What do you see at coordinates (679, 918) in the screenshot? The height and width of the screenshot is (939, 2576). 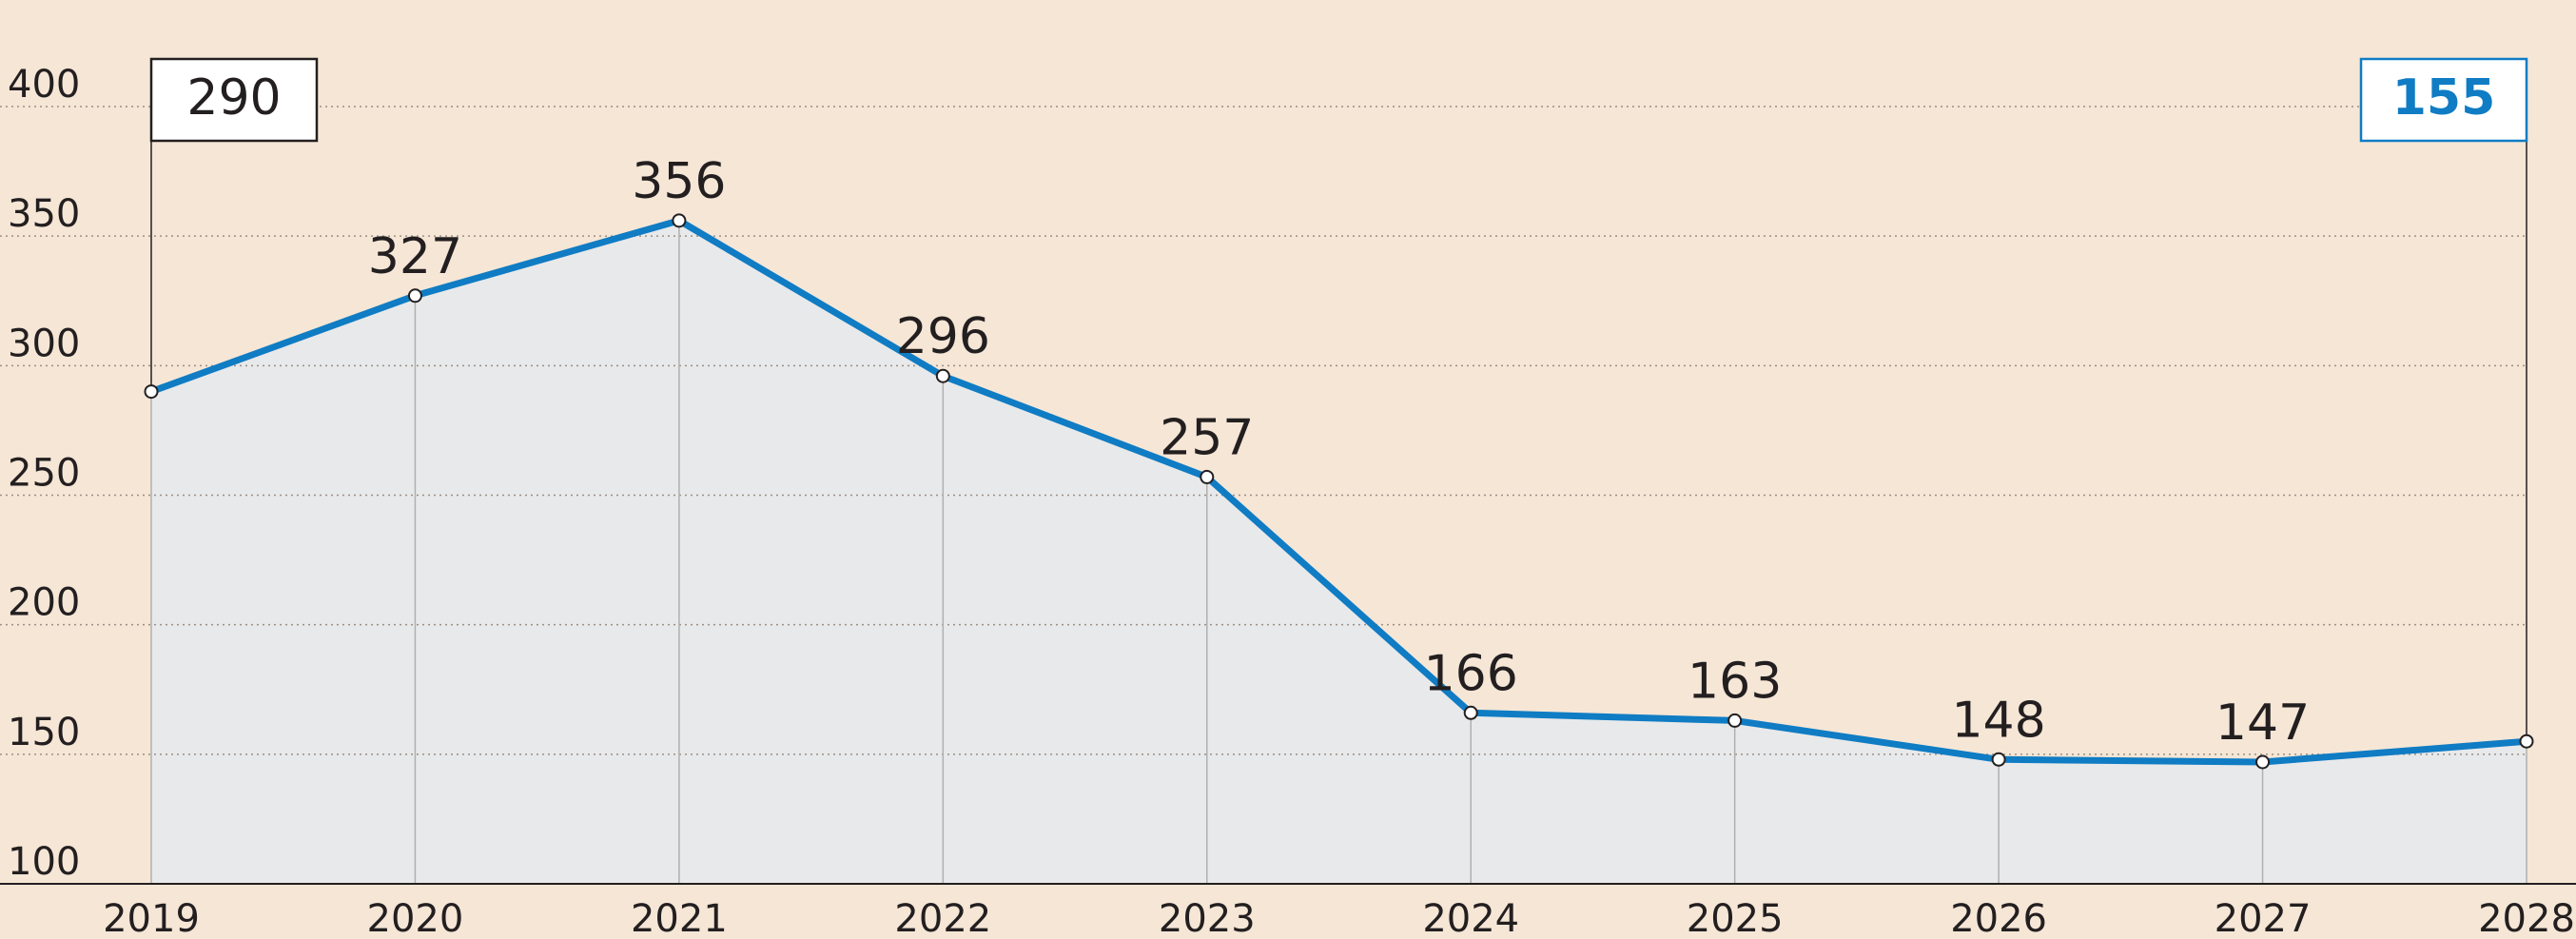 I see `x-tick-label: 2021` at bounding box center [679, 918].